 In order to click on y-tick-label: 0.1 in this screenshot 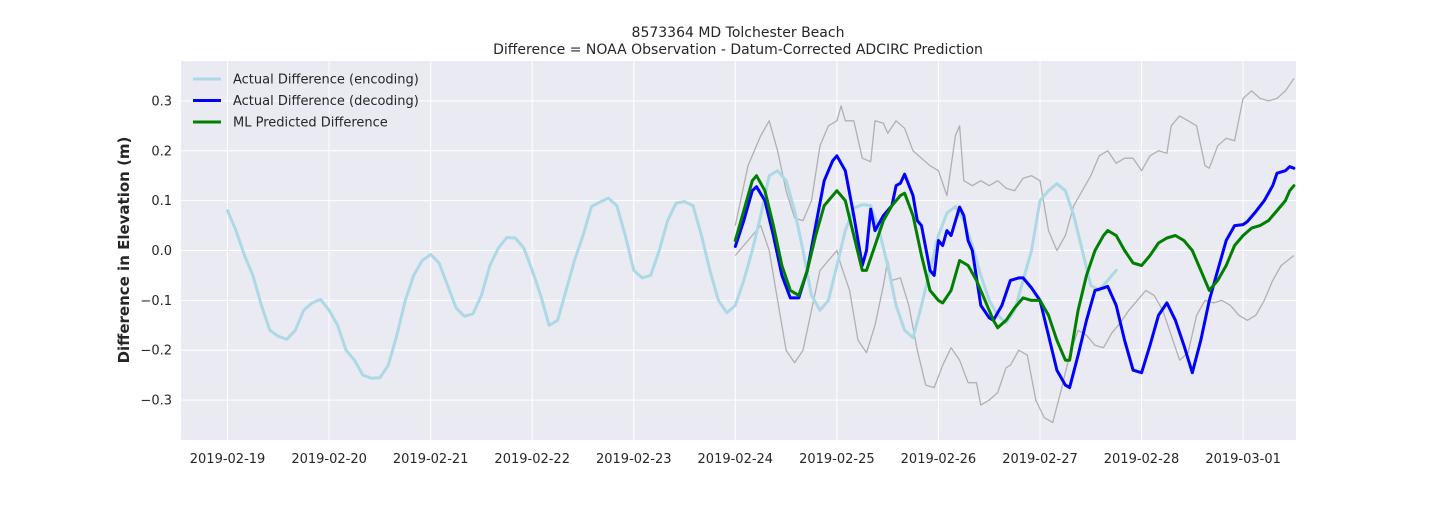, I will do `click(161, 201)`.